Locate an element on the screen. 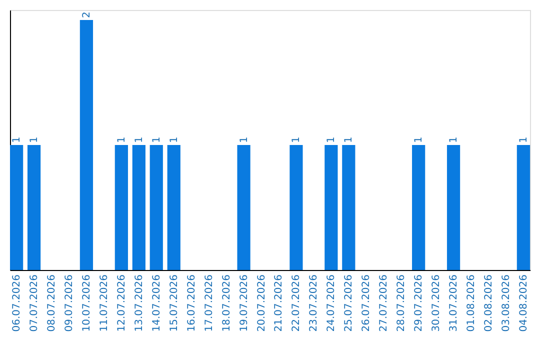 This screenshot has width=540, height=340. data-label: 2 is located at coordinates (86, 15).